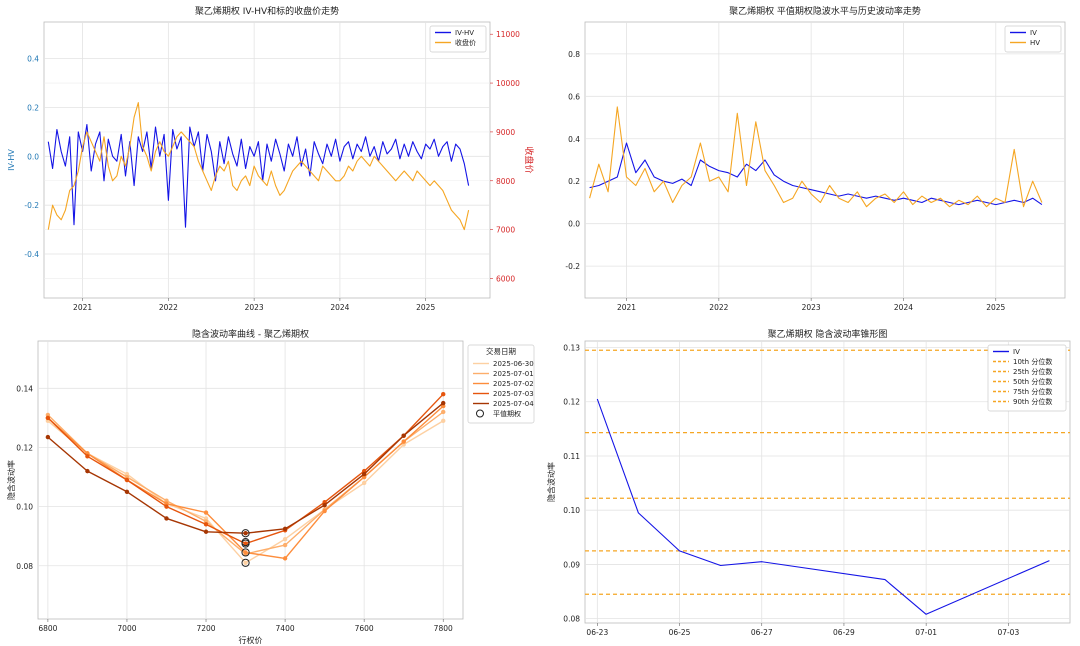 The image size is (1080, 646). What do you see at coordinates (285, 628) in the screenshot?
I see `x-tick-label: 7400` at bounding box center [285, 628].